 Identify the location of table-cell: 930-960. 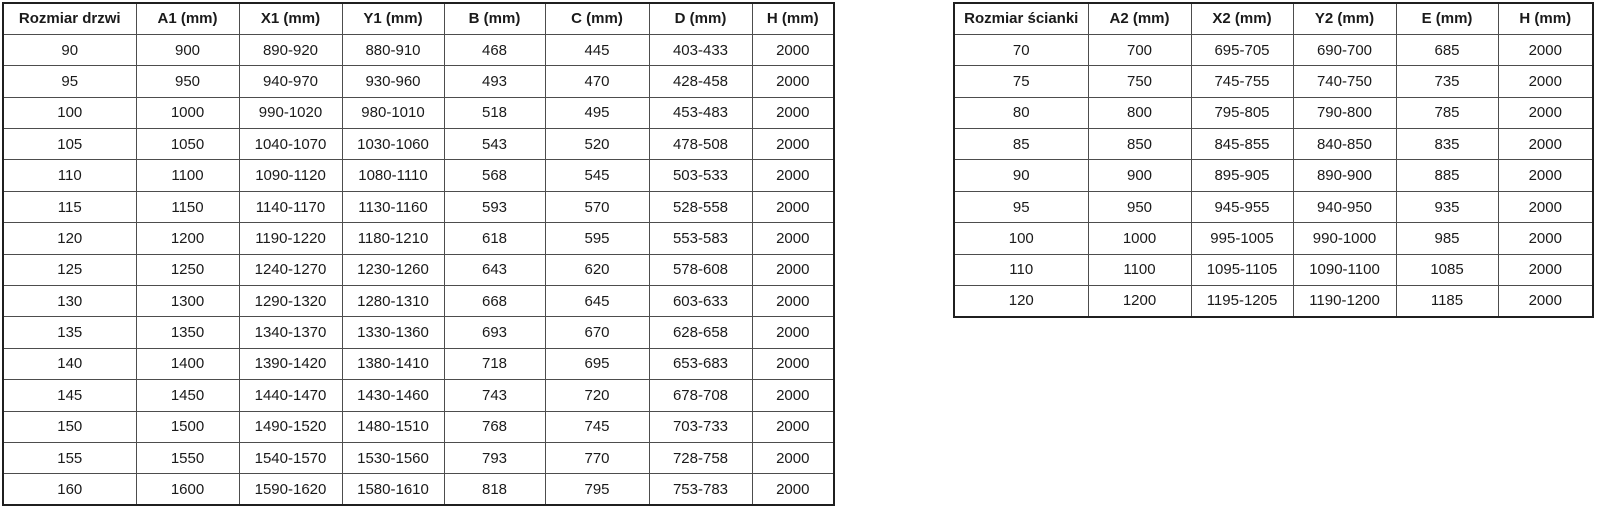
(393, 81).